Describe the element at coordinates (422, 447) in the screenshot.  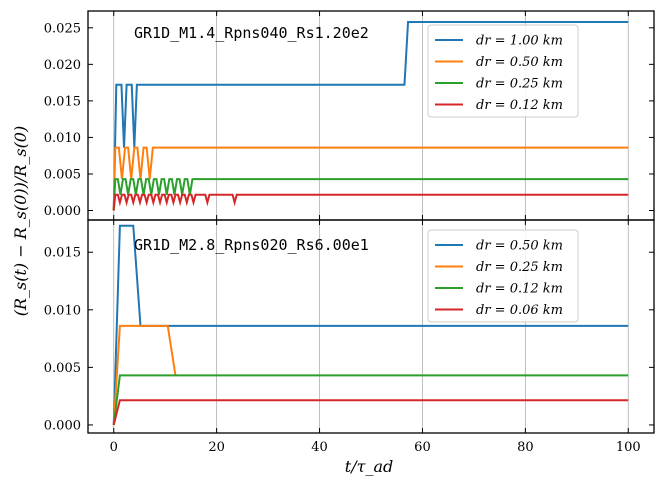
I see `x-tick-label: 60` at that location.